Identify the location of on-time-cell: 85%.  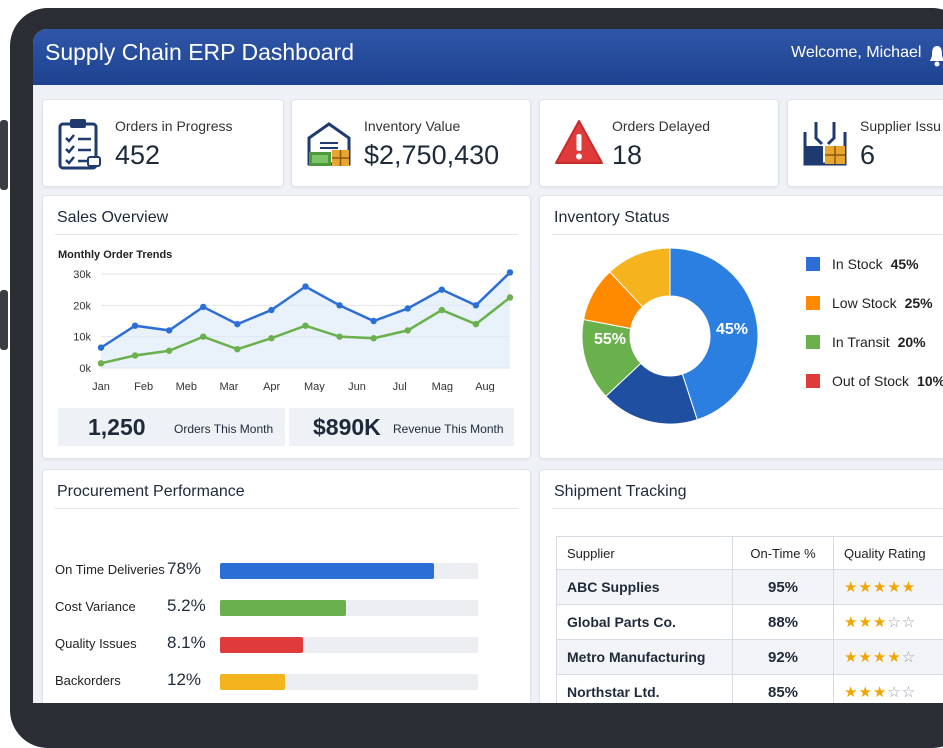
(783, 689).